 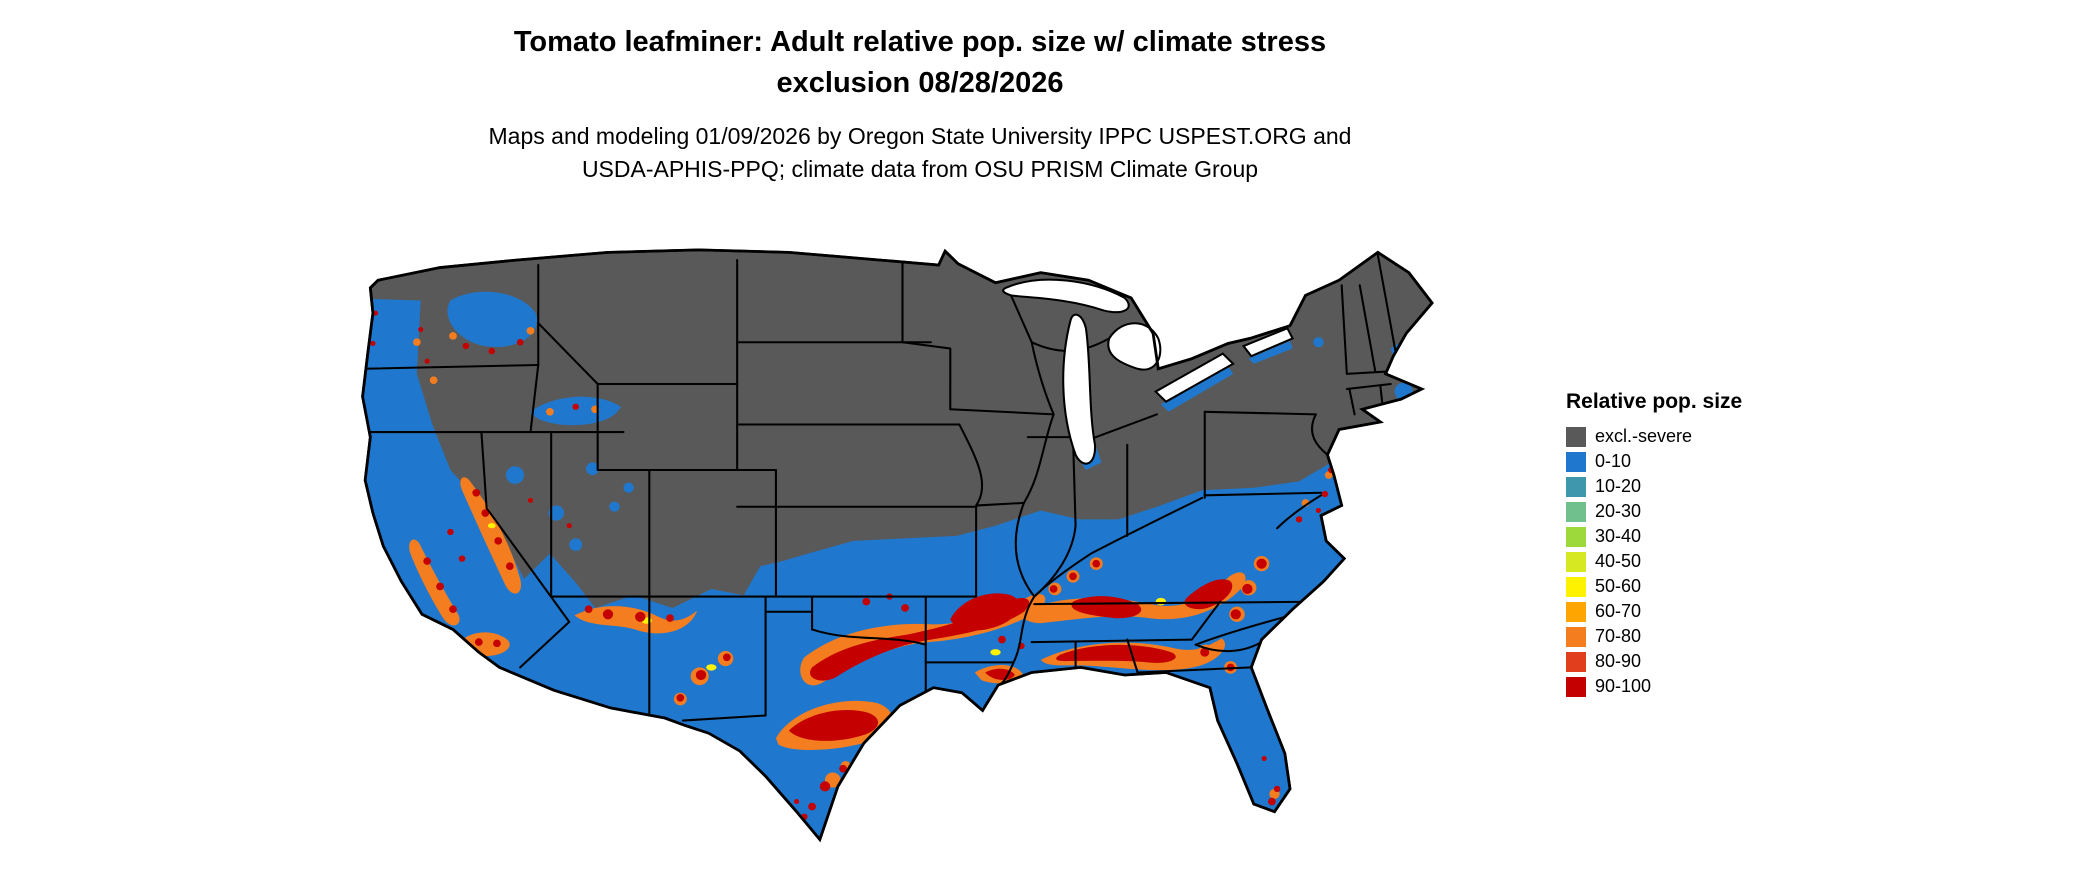 I want to click on legend-label: 30-40, so click(x=1618, y=536).